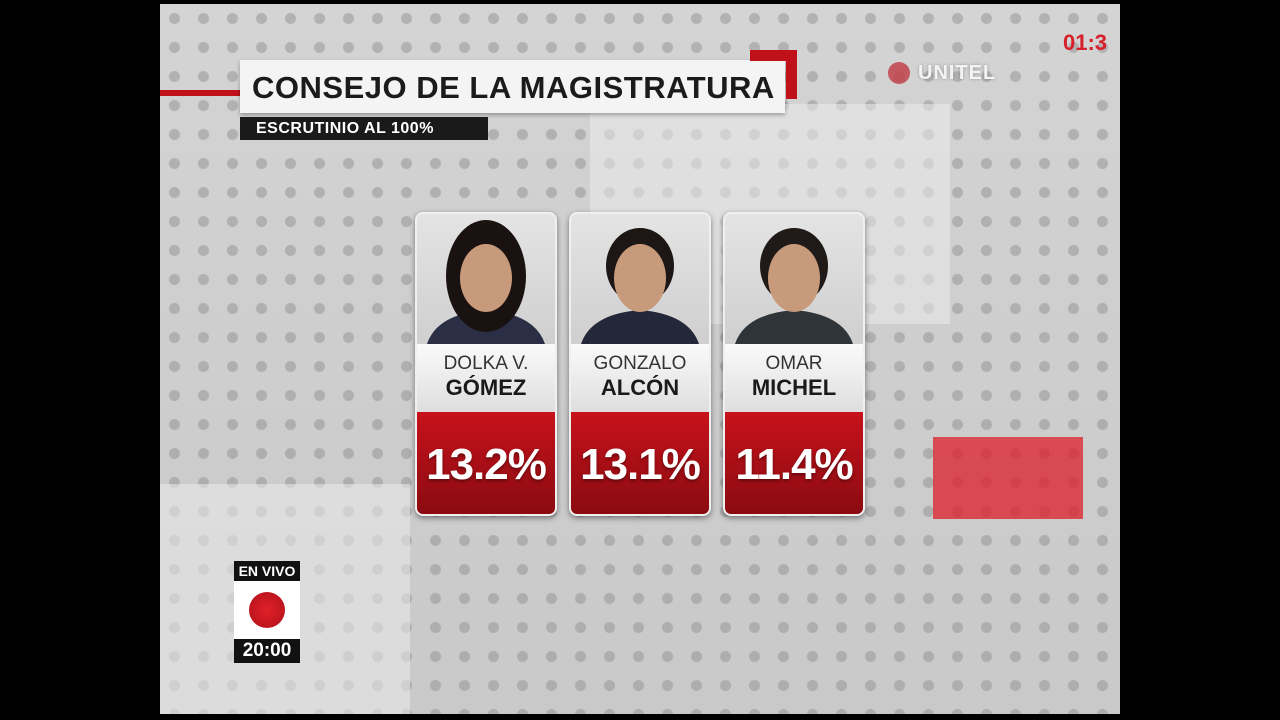 Image resolution: width=1280 pixels, height=720 pixels. I want to click on candidate-card: OMAR MICHEL 11.4%, so click(794, 364).